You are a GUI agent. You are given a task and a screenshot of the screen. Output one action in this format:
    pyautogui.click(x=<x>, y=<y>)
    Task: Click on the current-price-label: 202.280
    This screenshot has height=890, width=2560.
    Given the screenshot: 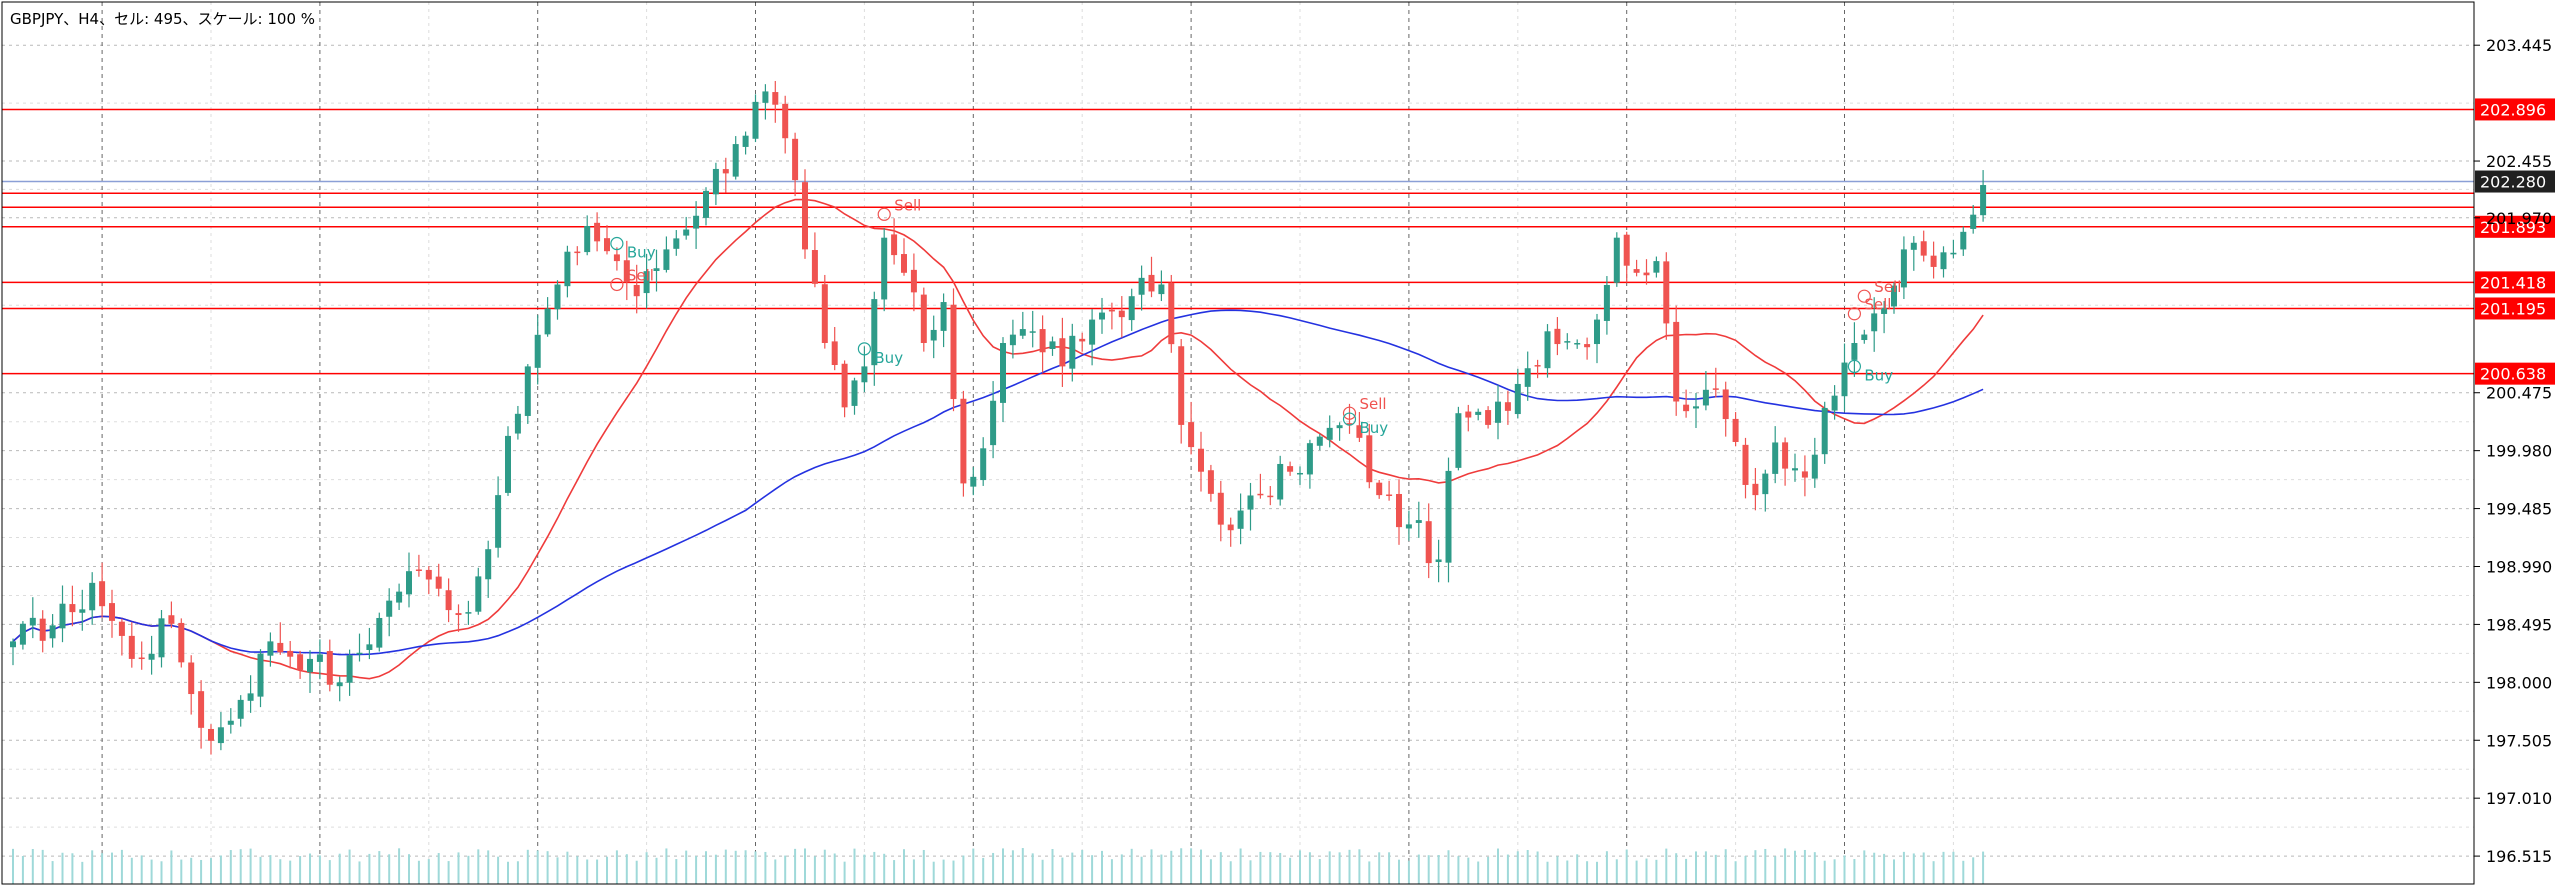 What is the action you would take?
    pyautogui.click(x=2513, y=182)
    